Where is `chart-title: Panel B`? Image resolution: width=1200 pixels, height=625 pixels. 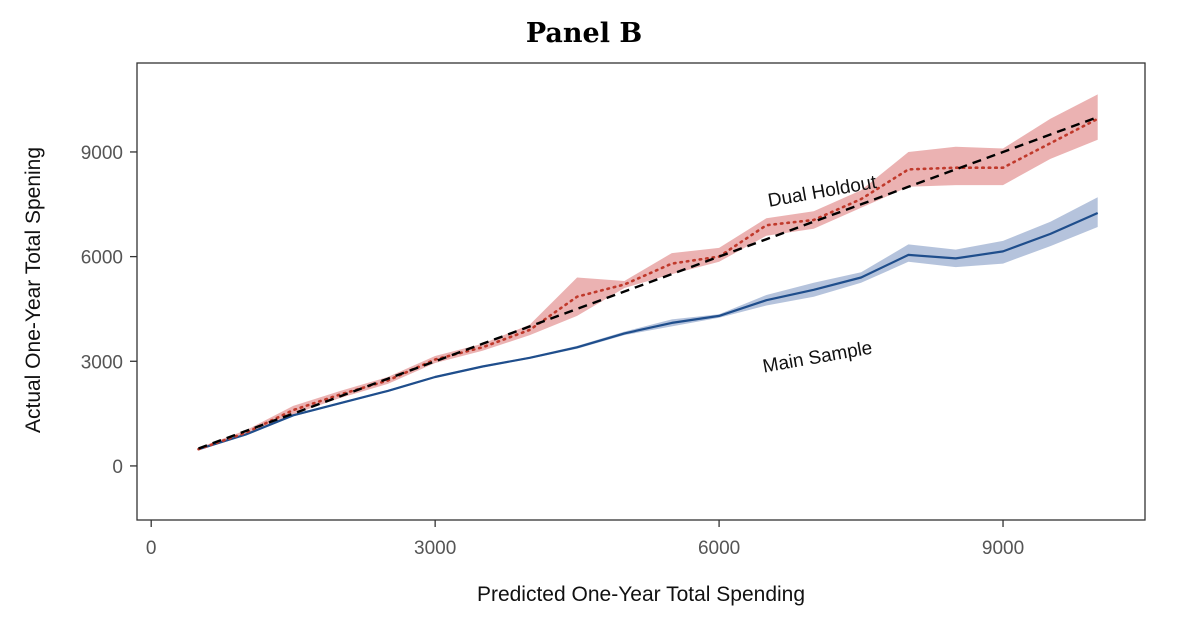 chart-title: Panel B is located at coordinates (584, 33).